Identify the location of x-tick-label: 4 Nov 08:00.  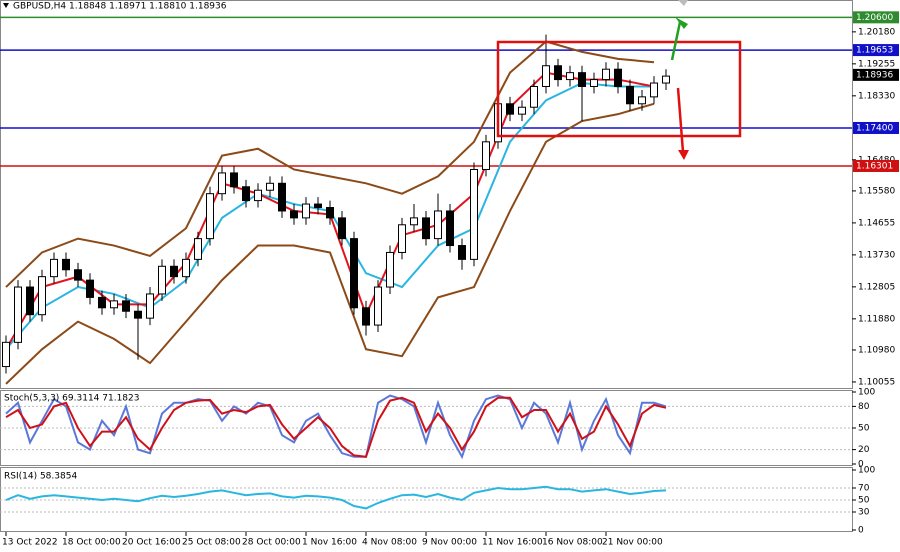
(389, 543).